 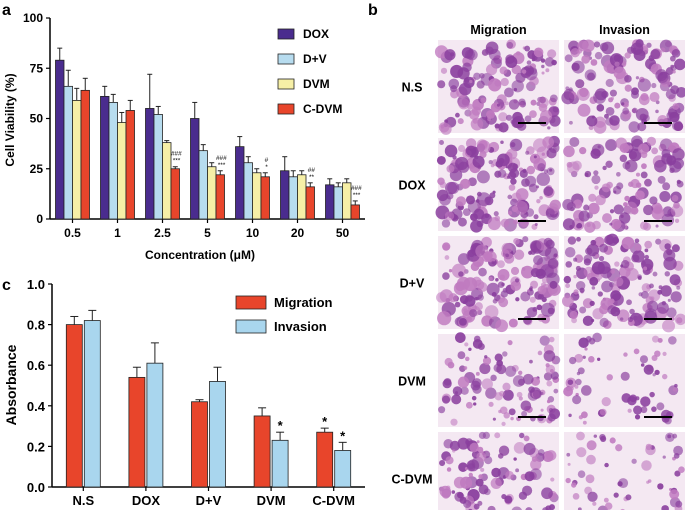 I want to click on legend-label-c-dvm: C-DVM, so click(x=322, y=109).